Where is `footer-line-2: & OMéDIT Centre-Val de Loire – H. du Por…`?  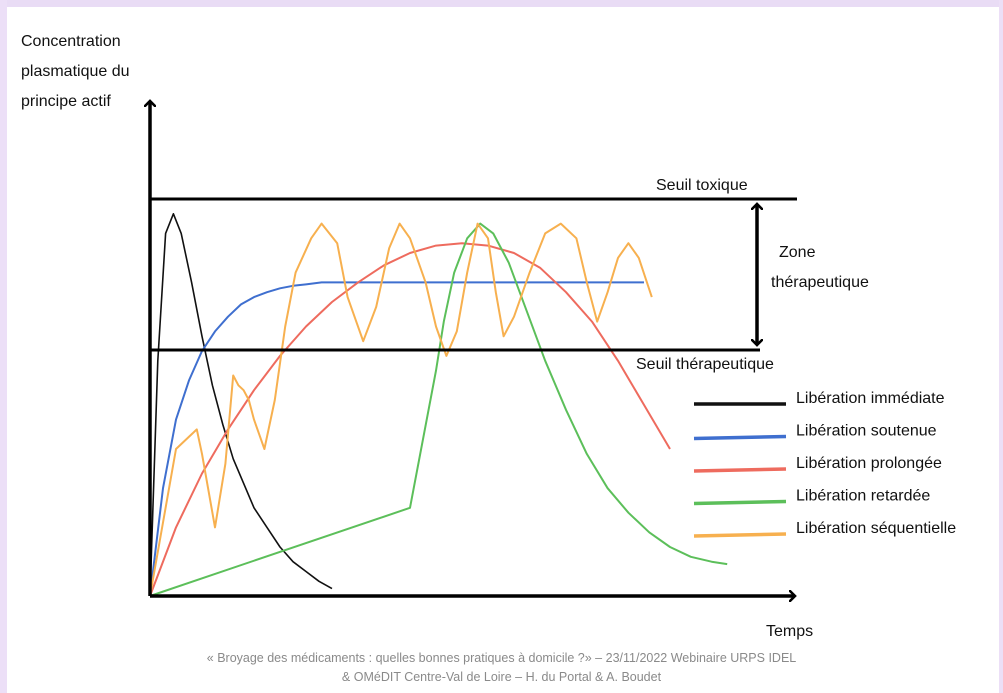
footer-line-2: & OMéDIT Centre-Val de Loire – H. du Por… is located at coordinates (501, 677).